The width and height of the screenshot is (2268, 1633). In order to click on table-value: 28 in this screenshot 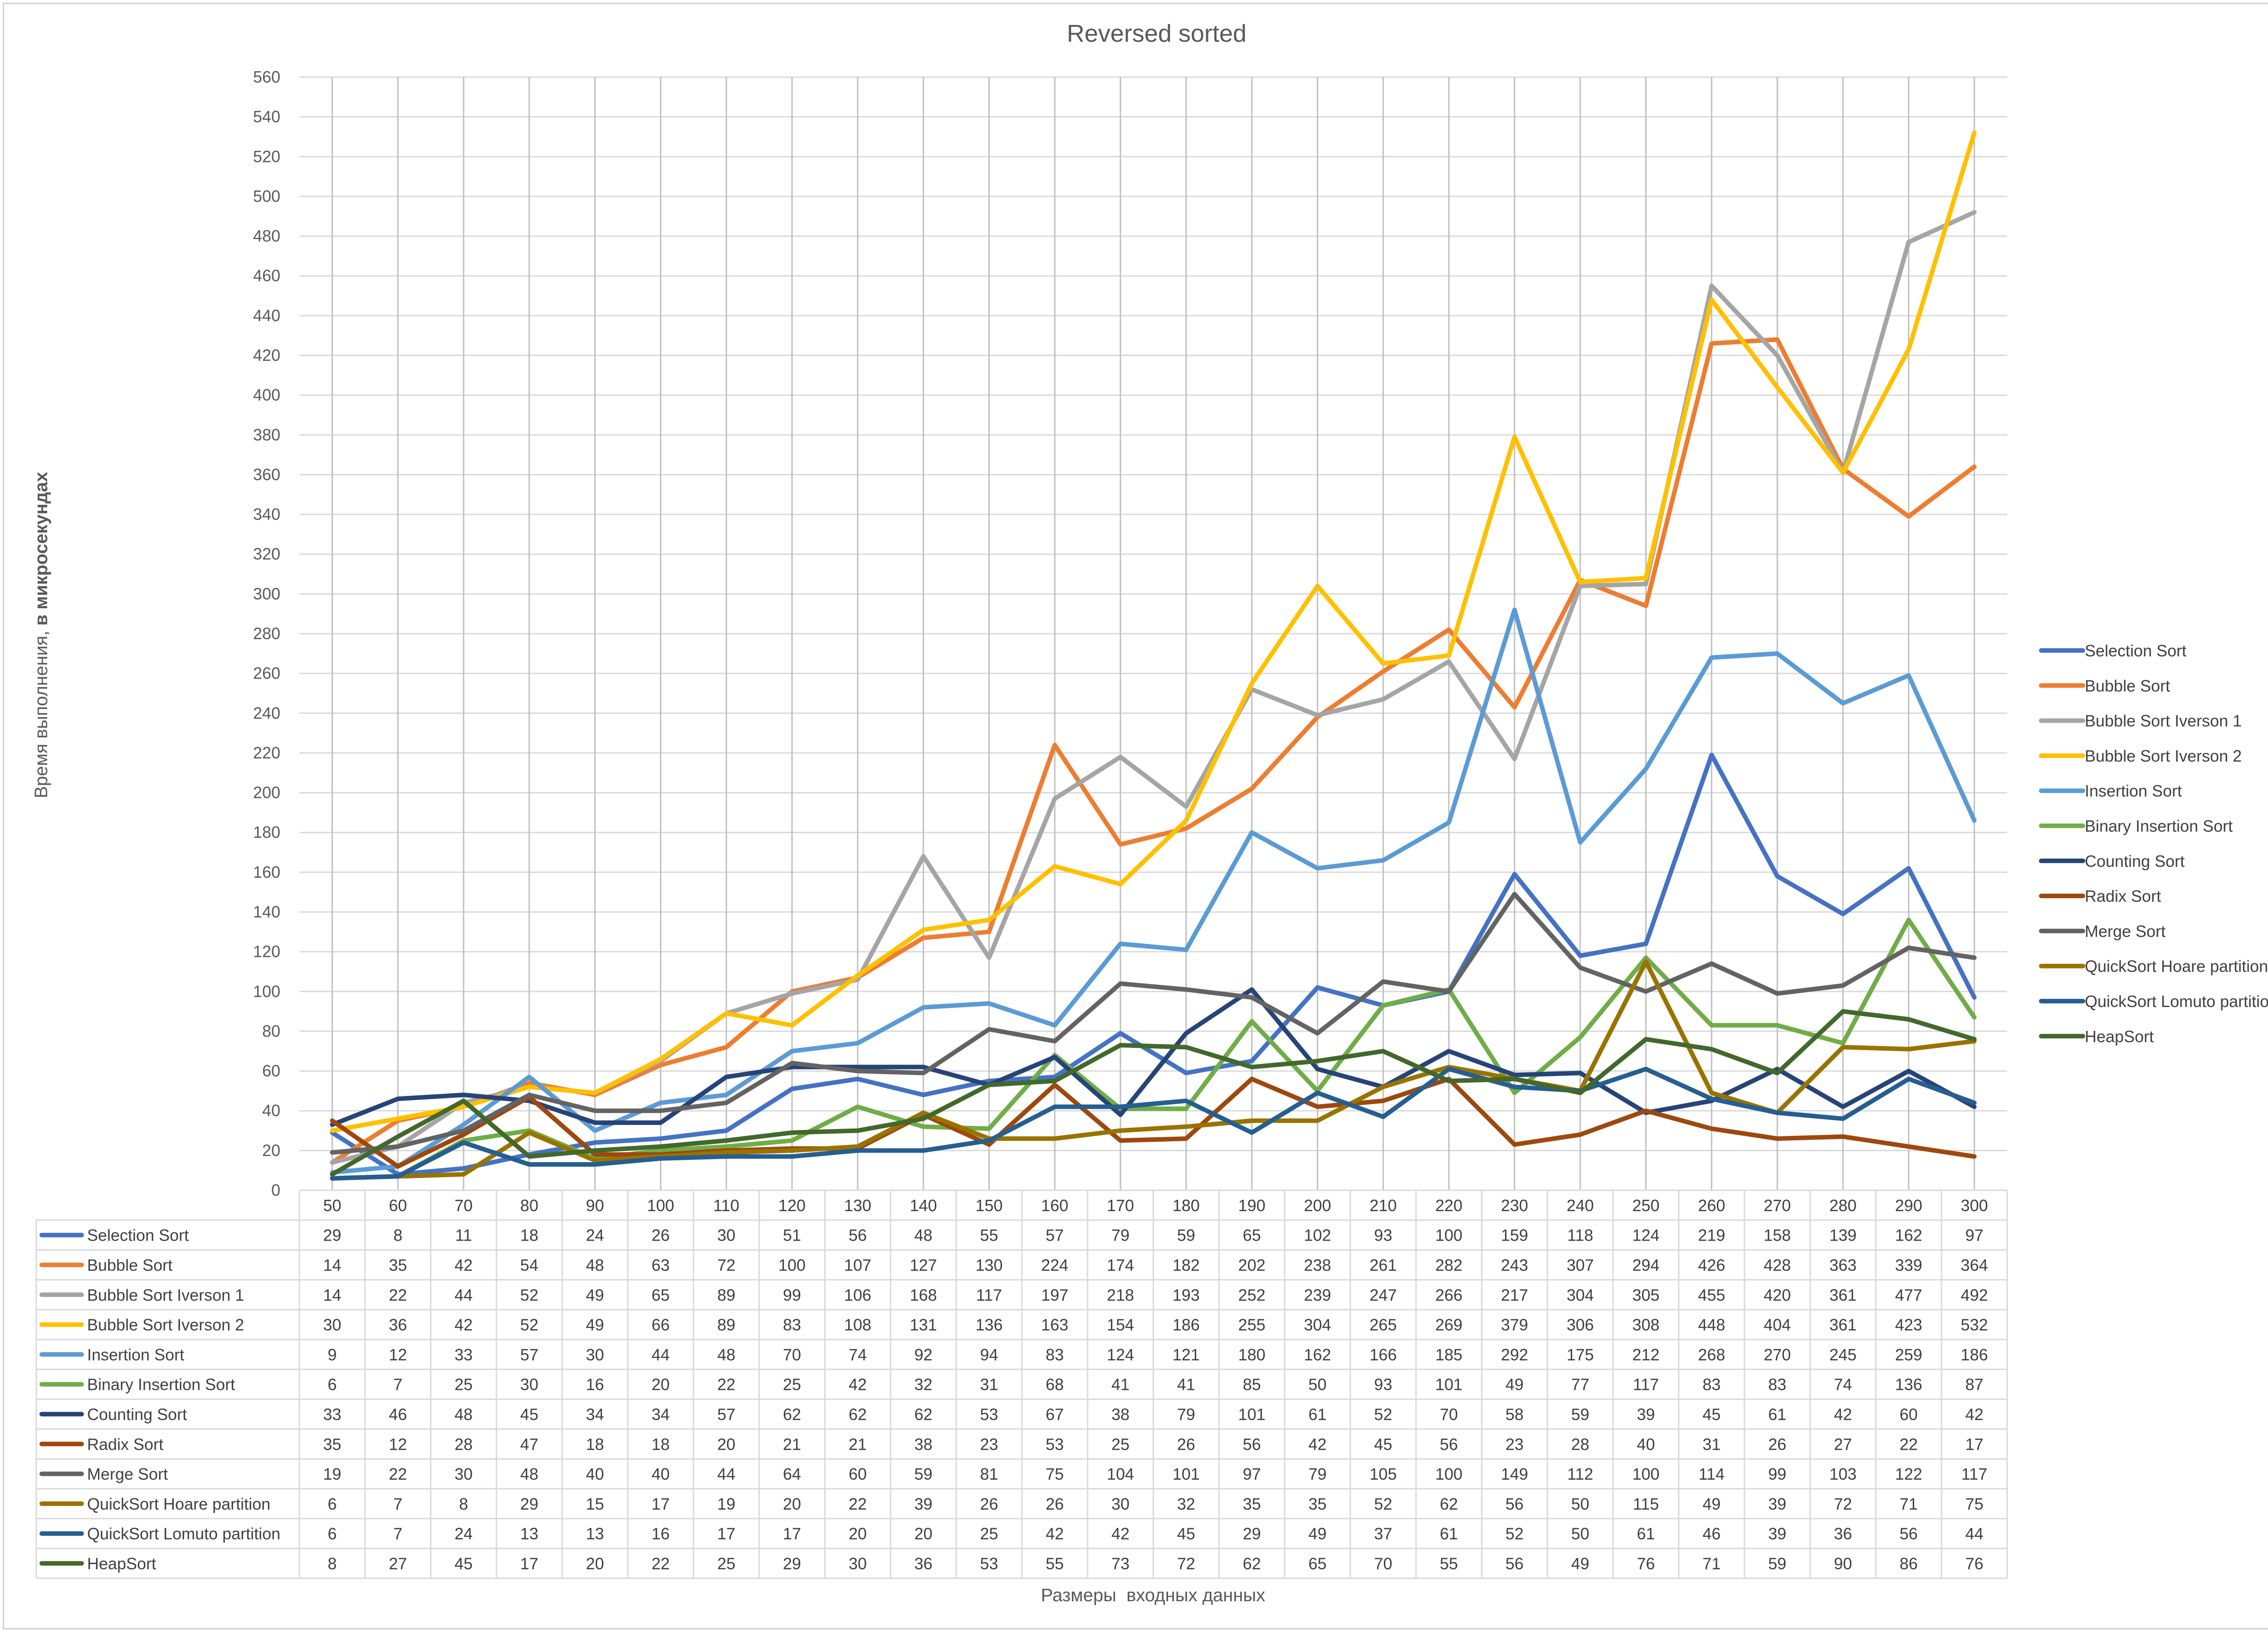, I will do `click(1580, 1444)`.